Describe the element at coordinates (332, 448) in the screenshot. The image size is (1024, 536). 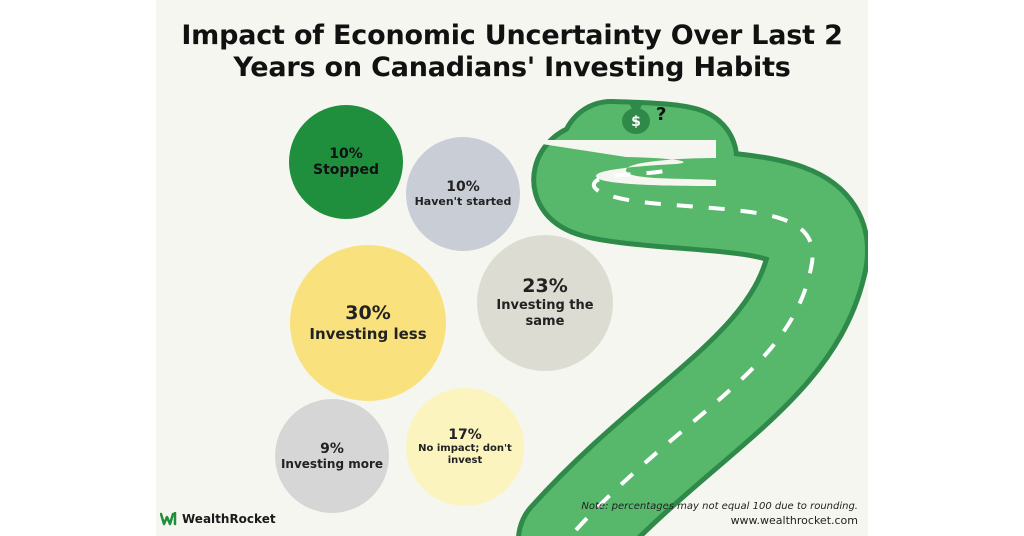
I see `bubble-value: 9%` at that location.